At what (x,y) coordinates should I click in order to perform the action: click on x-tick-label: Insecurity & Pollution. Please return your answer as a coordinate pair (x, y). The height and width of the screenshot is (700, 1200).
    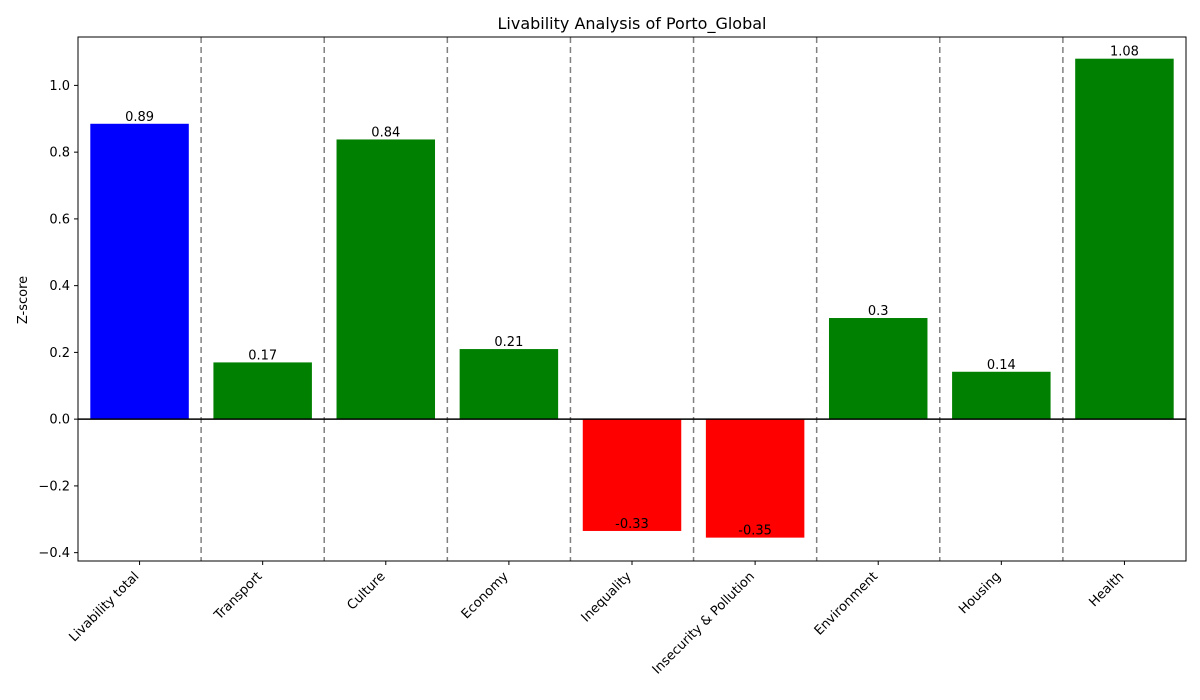
    Looking at the image, I should click on (704, 623).